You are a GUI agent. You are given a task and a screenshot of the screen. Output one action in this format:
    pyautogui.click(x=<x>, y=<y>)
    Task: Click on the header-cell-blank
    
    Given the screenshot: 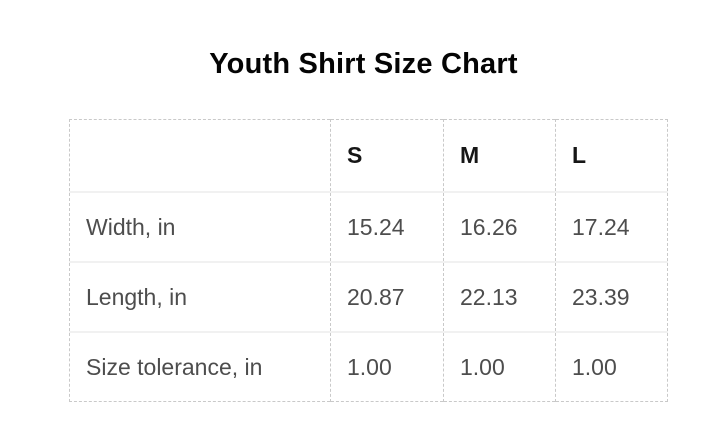 What is the action you would take?
    pyautogui.click(x=200, y=156)
    